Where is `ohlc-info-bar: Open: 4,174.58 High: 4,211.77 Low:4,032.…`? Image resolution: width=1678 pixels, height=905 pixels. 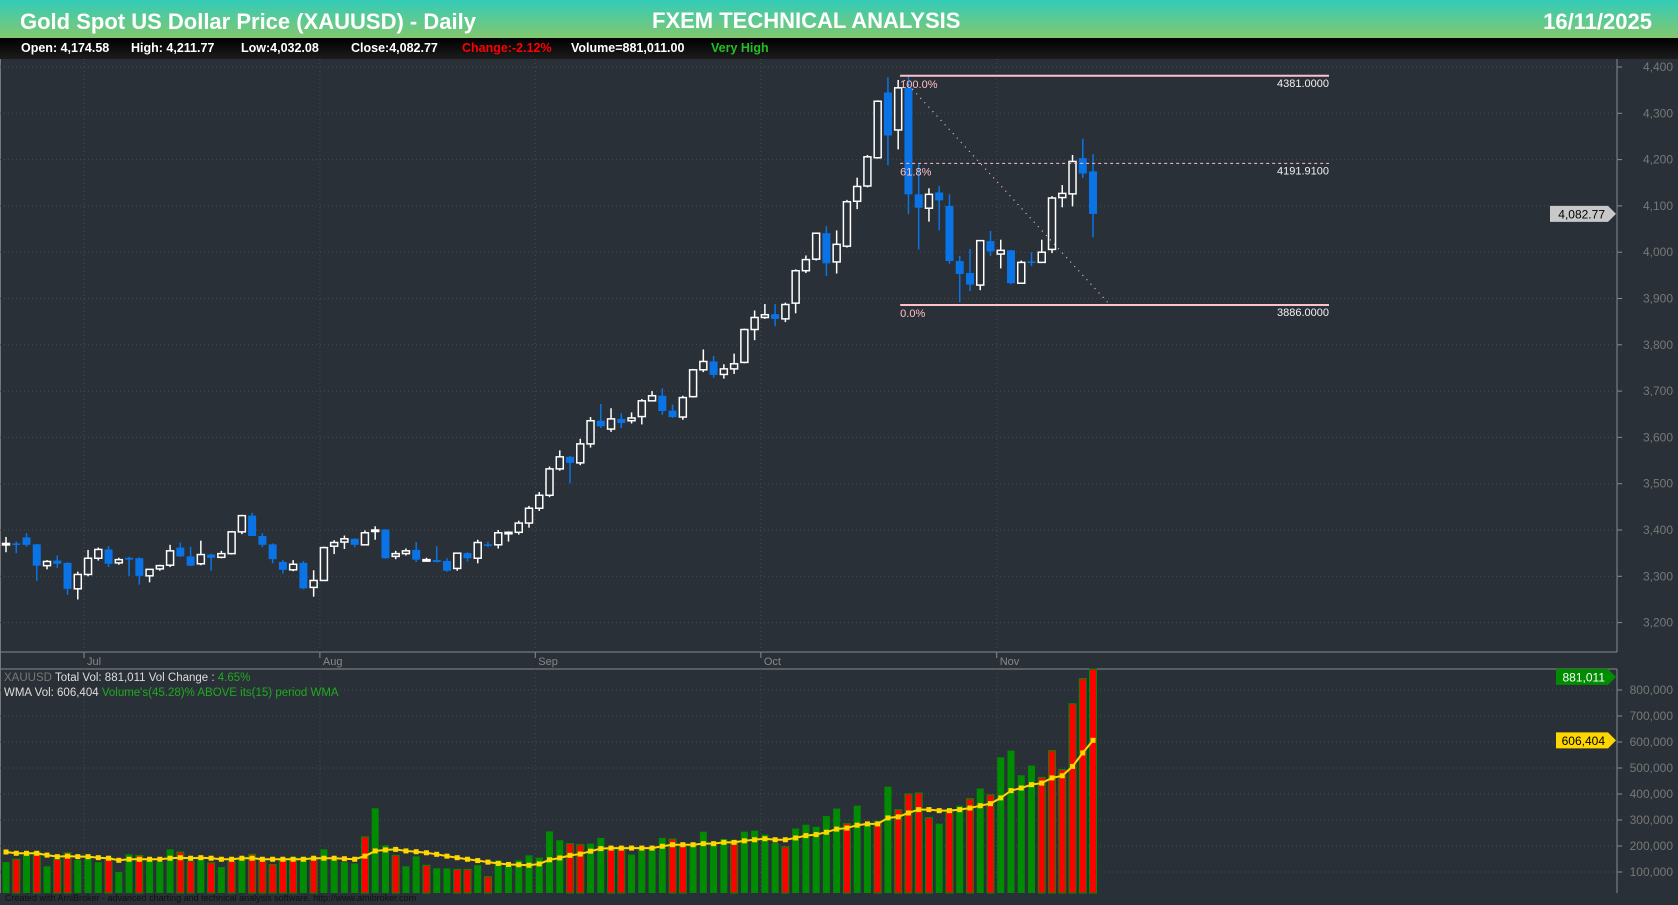
ohlc-info-bar: Open: 4,174.58 High: 4,211.77 Low:4,032.… is located at coordinates (839, 48).